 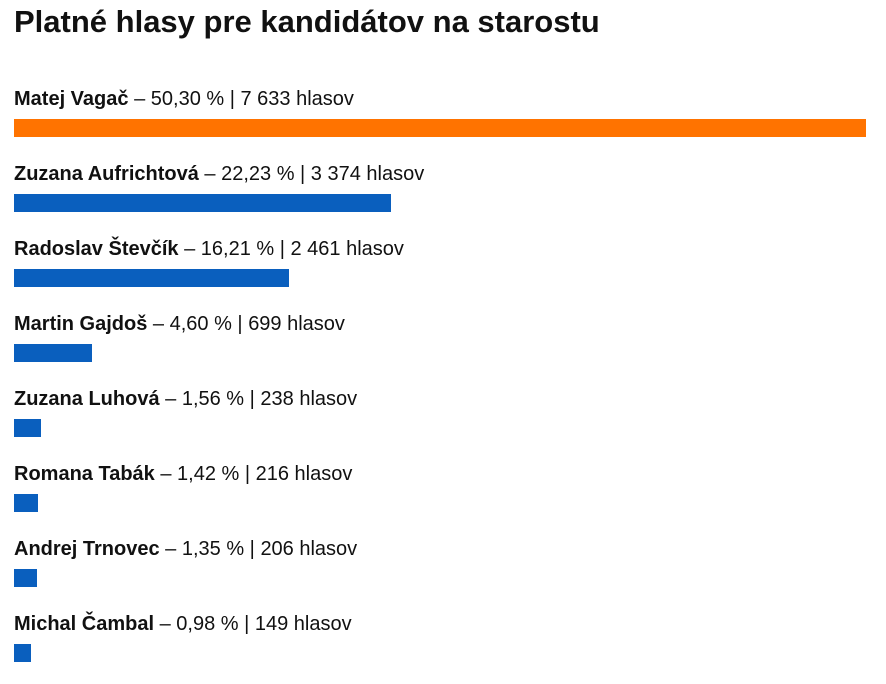 I want to click on candidate-label: Andrej Trnovec – 1,35 % | 206 hlasov, so click(x=185, y=549).